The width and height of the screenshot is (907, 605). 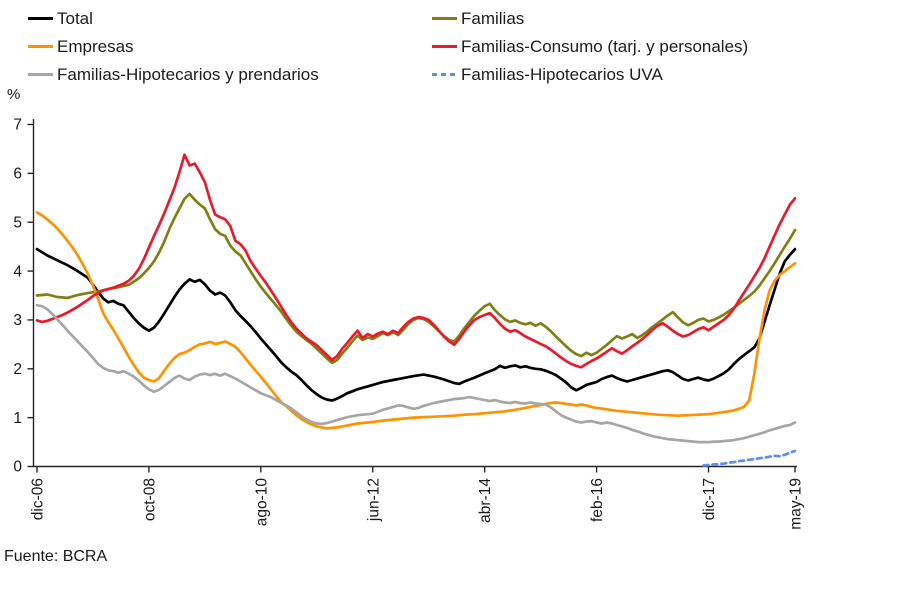 What do you see at coordinates (605, 46) in the screenshot?
I see `legend-label-familias-consumo: Familias-Consumo (tarj. y personales)` at bounding box center [605, 46].